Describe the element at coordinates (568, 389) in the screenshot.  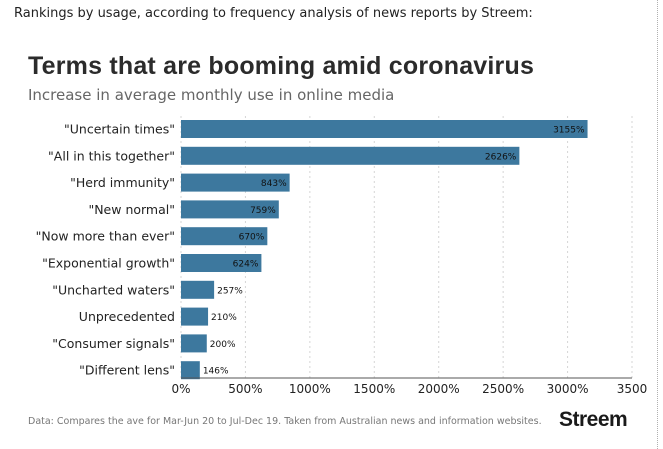
I see `x-tick-label: 3000%` at that location.